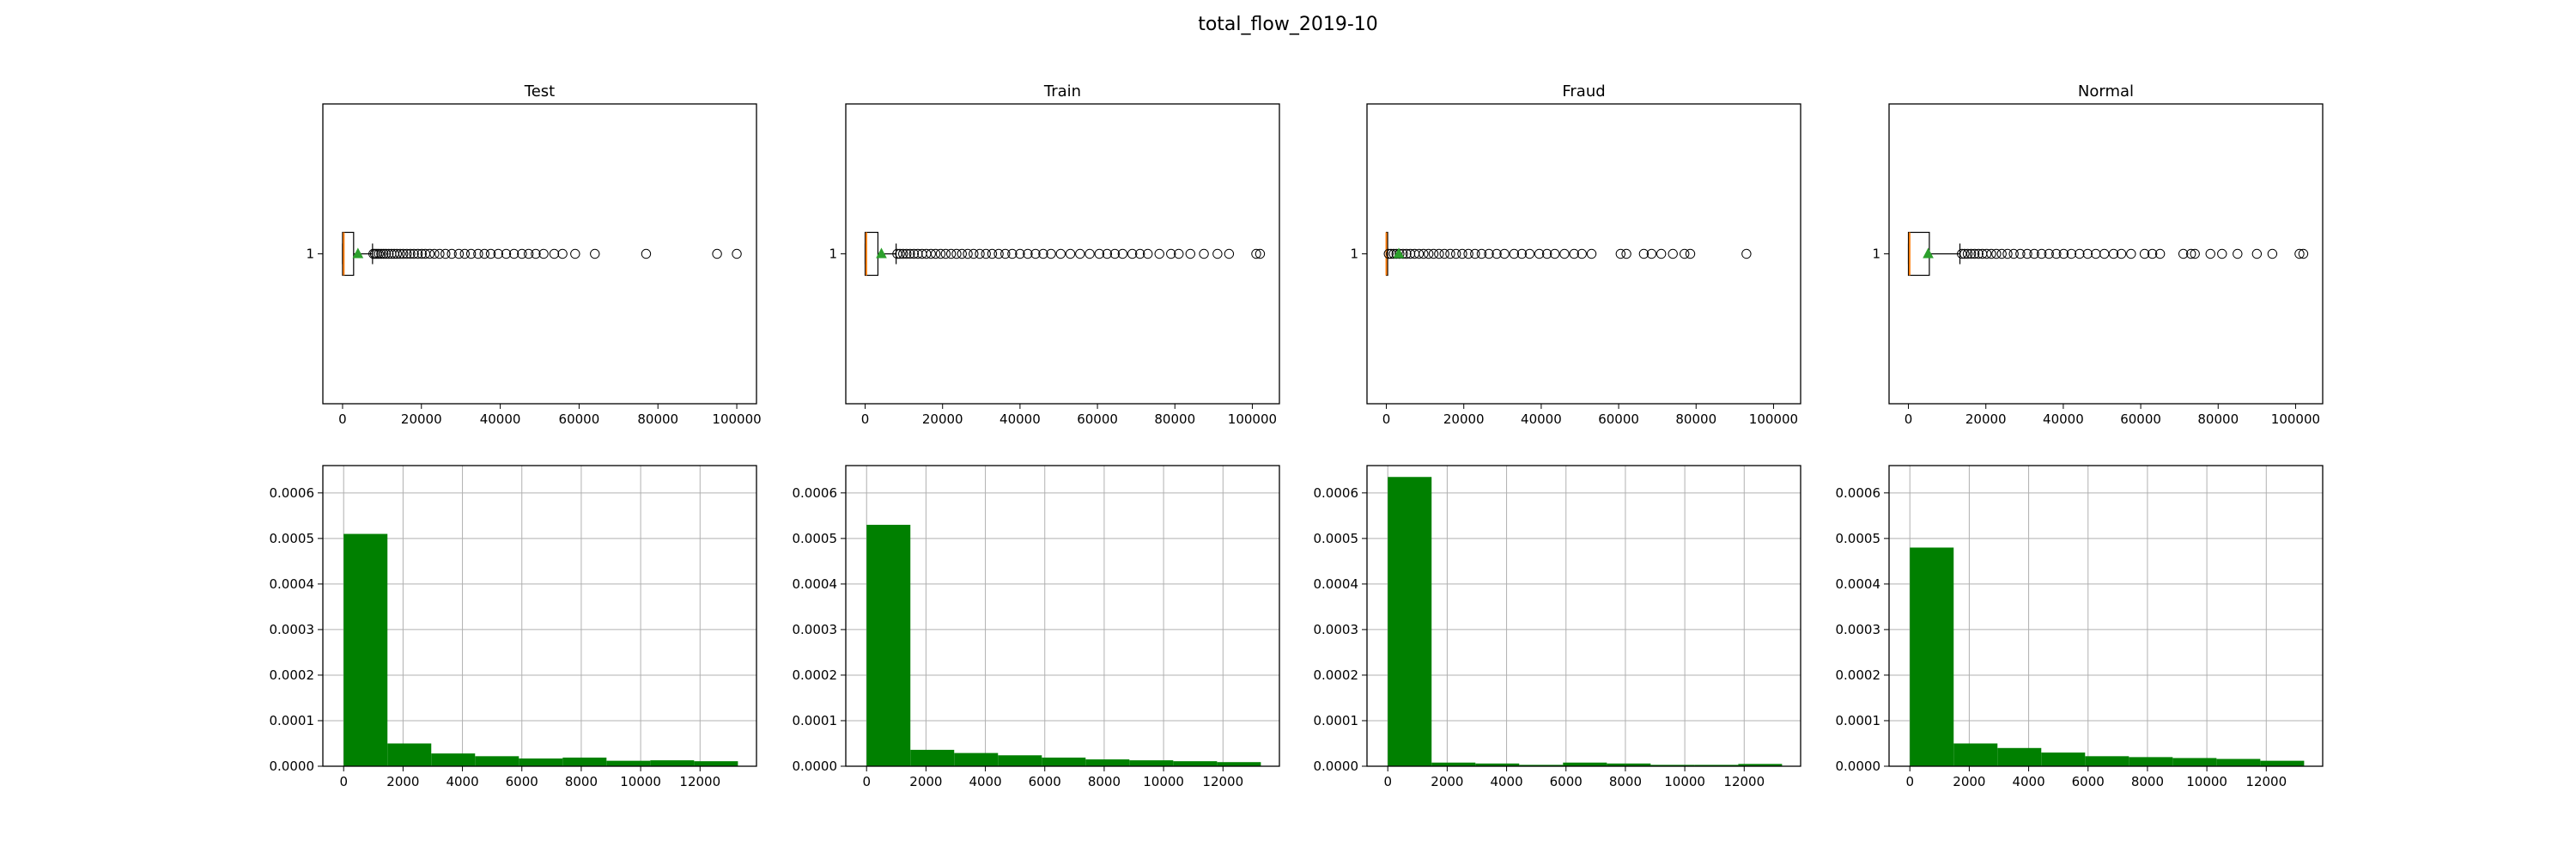  I want to click on y-tick-label: 0.0005, so click(1858, 539).